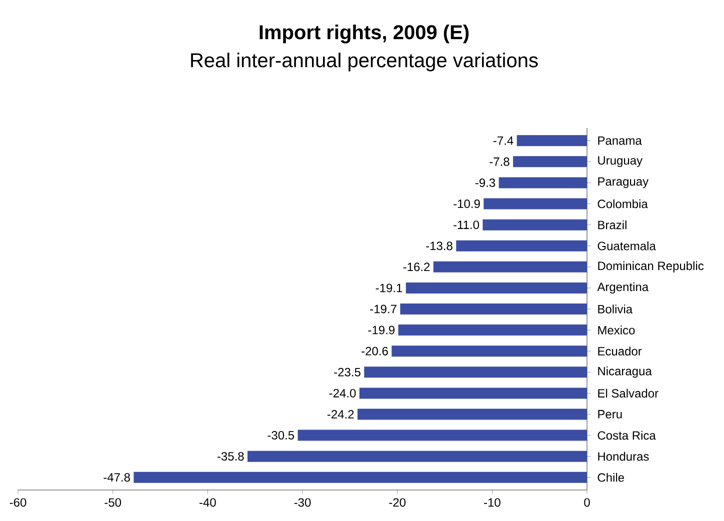 The height and width of the screenshot is (521, 724). I want to click on data-label: -24.0, so click(342, 393).